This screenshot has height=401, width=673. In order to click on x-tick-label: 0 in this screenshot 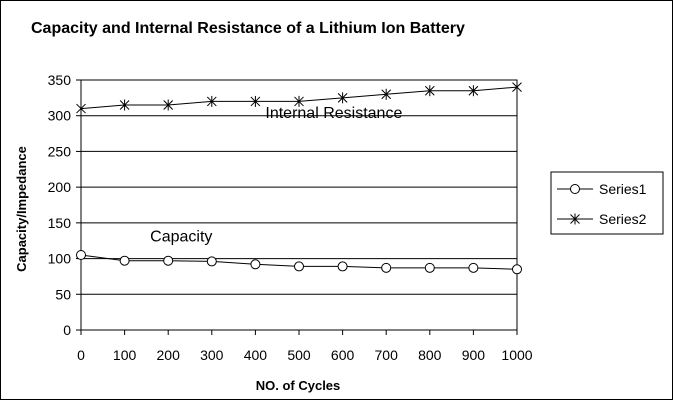, I will do `click(81, 355)`.